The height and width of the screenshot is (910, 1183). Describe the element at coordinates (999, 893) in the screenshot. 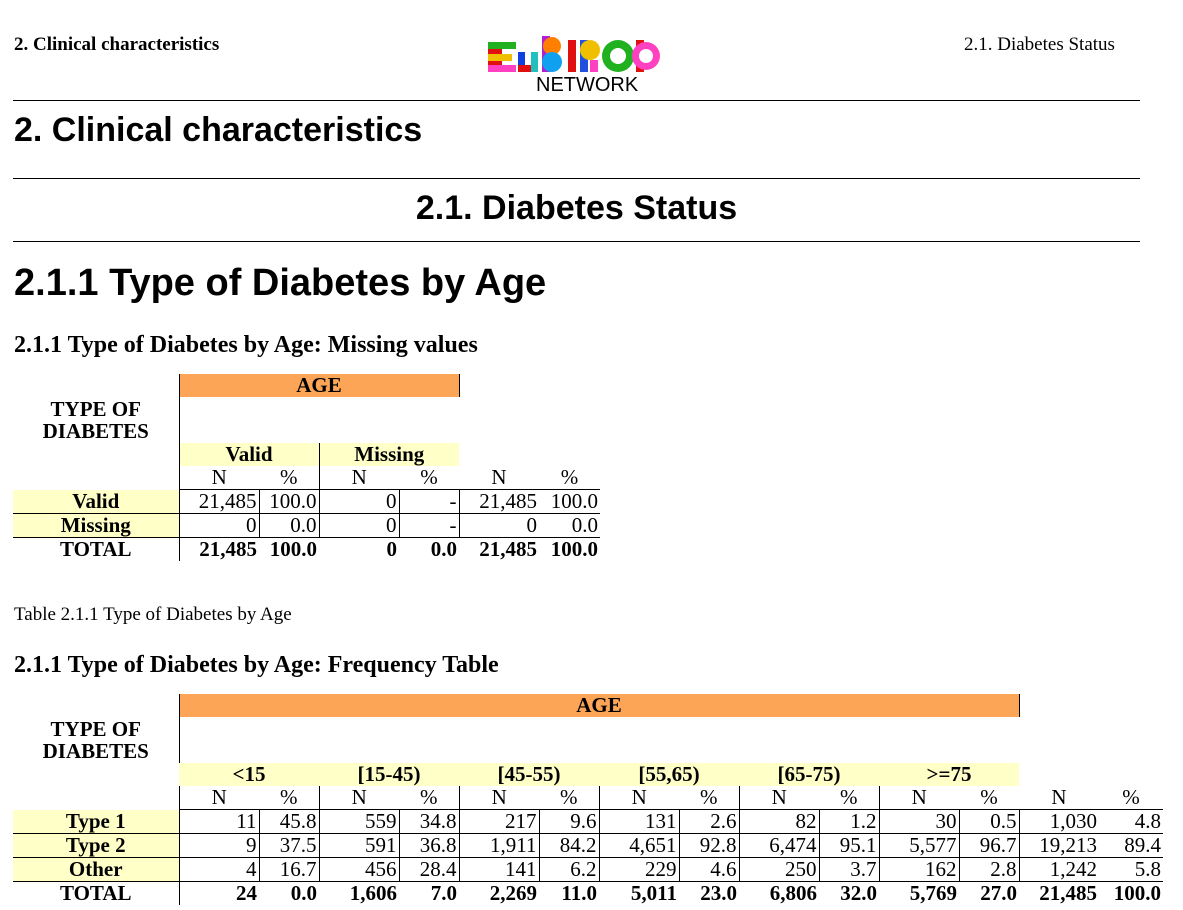

I see `cell: 27.0` at that location.